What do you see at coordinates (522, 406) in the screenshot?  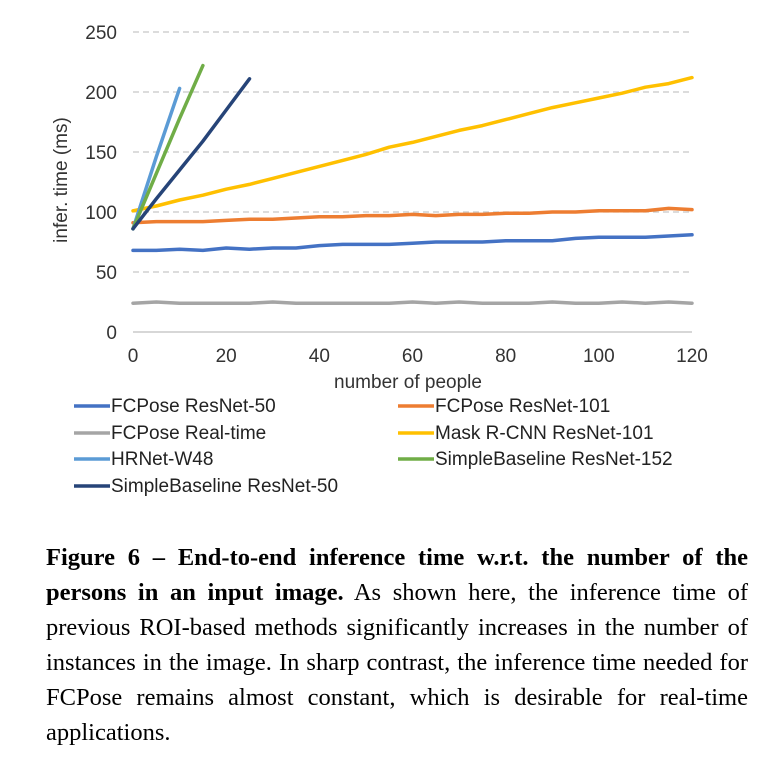 I see `legend-label-1: FCPose ResNet-101` at bounding box center [522, 406].